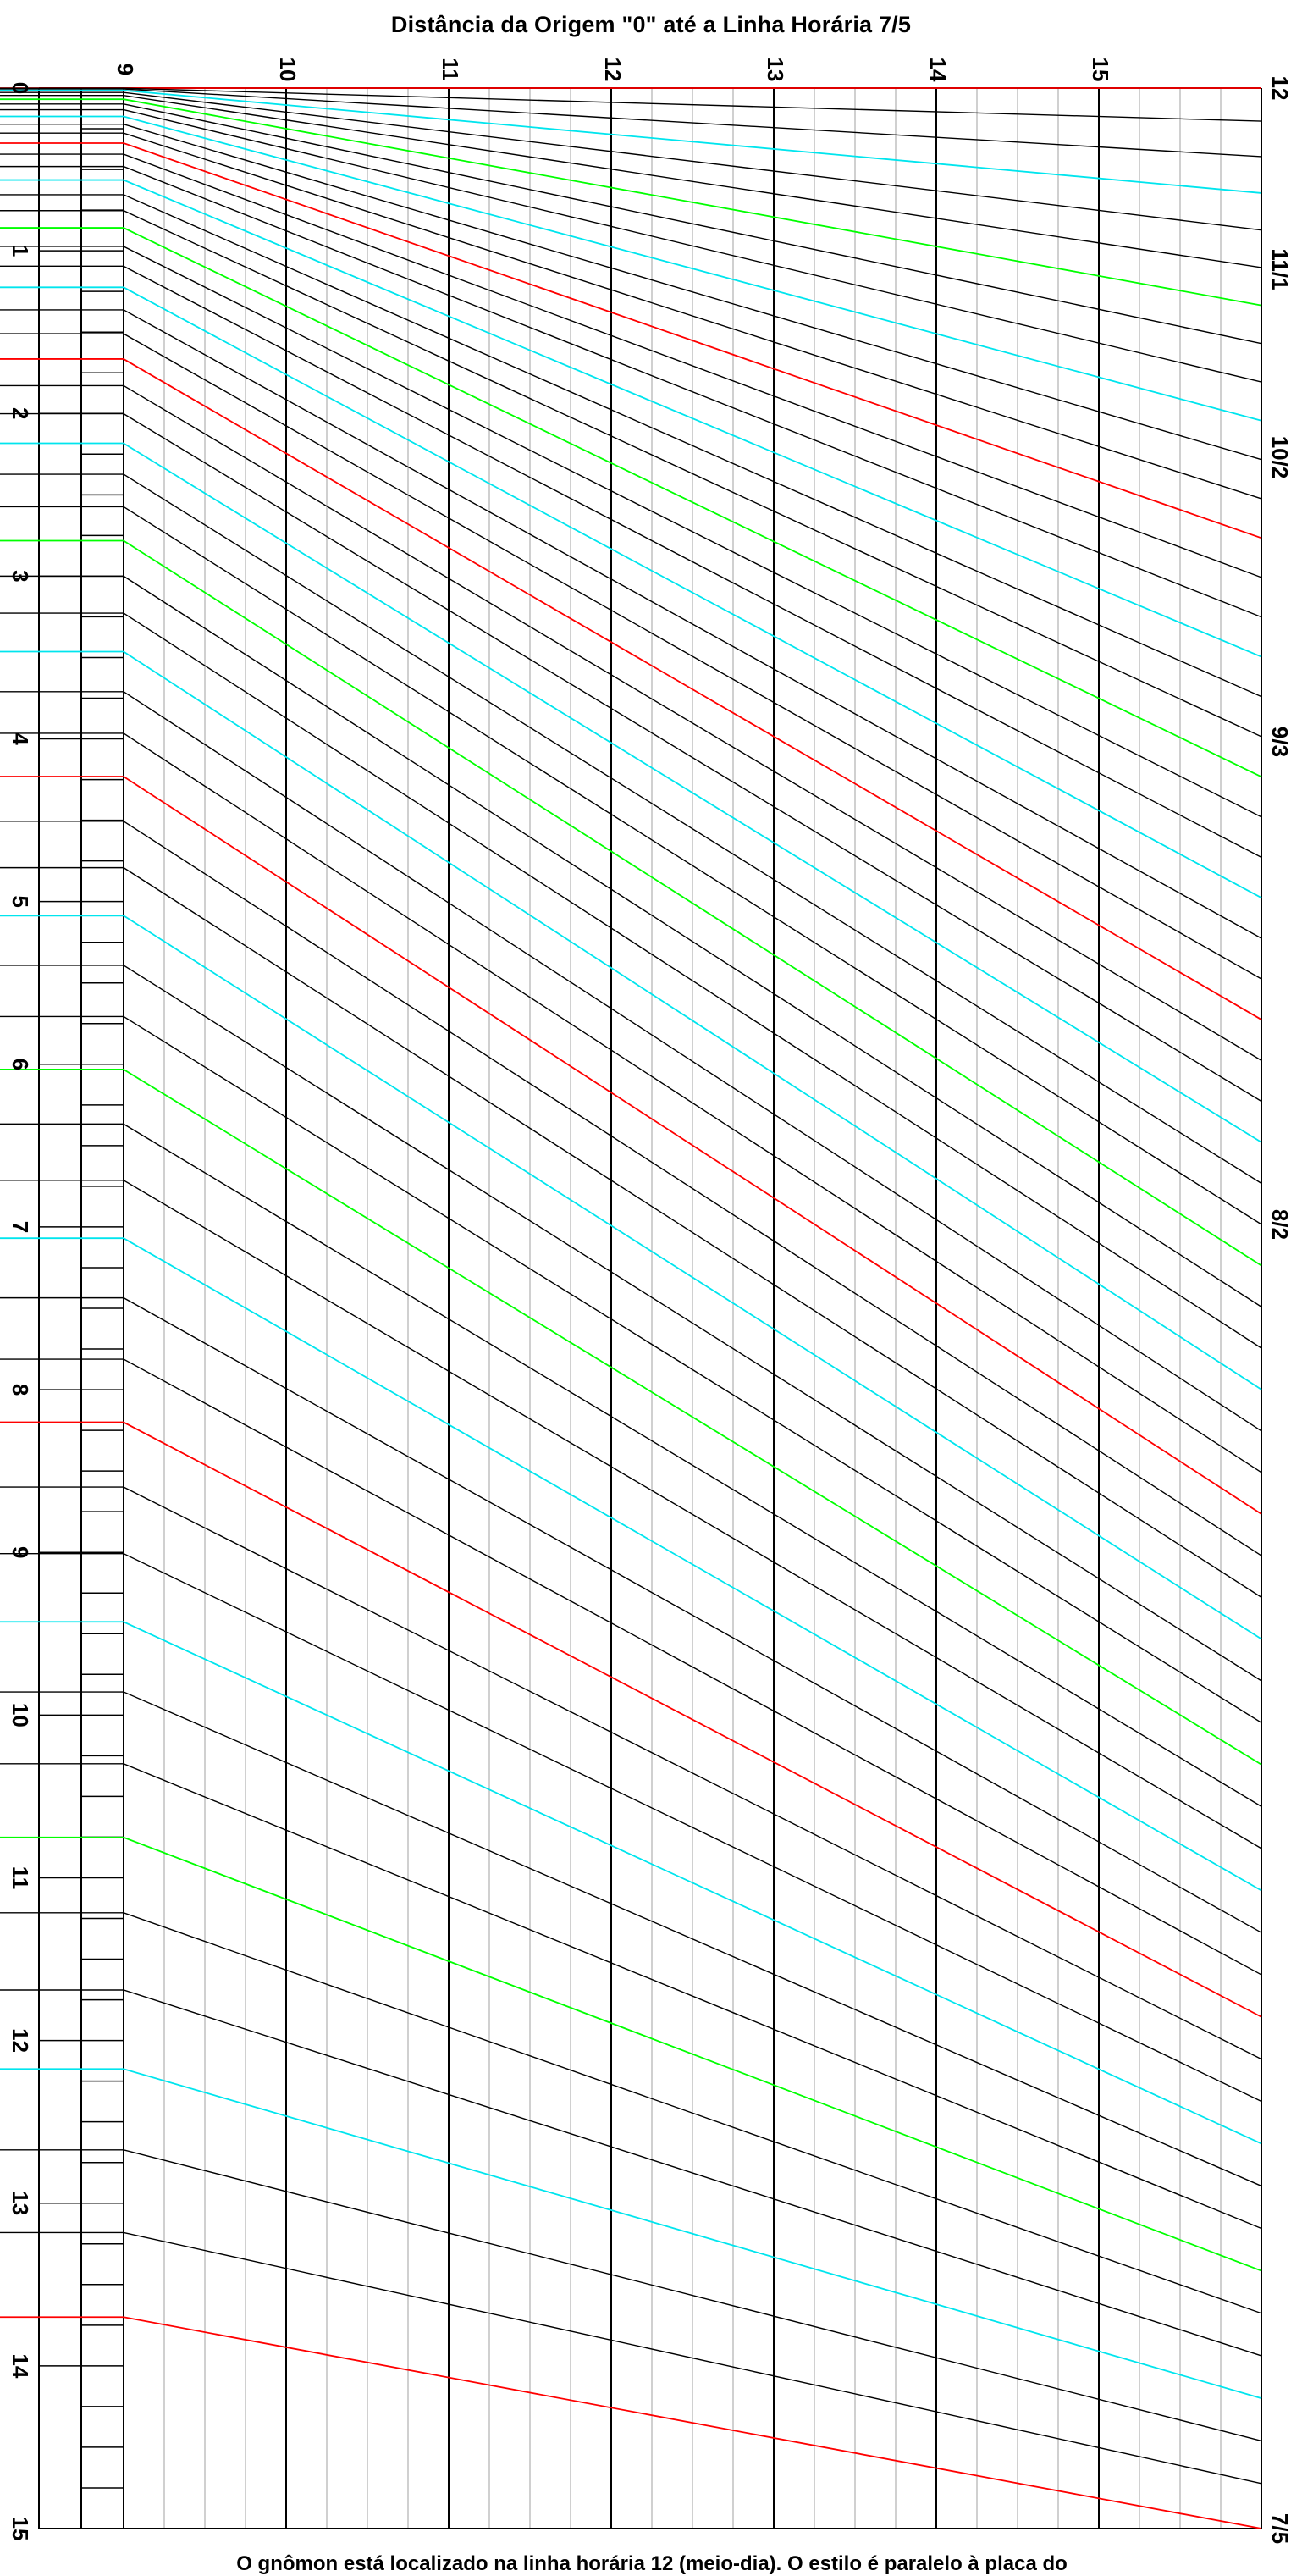 This screenshot has height=2576, width=1302. What do you see at coordinates (21, 88) in the screenshot?
I see `left-scale-label: 0` at bounding box center [21, 88].